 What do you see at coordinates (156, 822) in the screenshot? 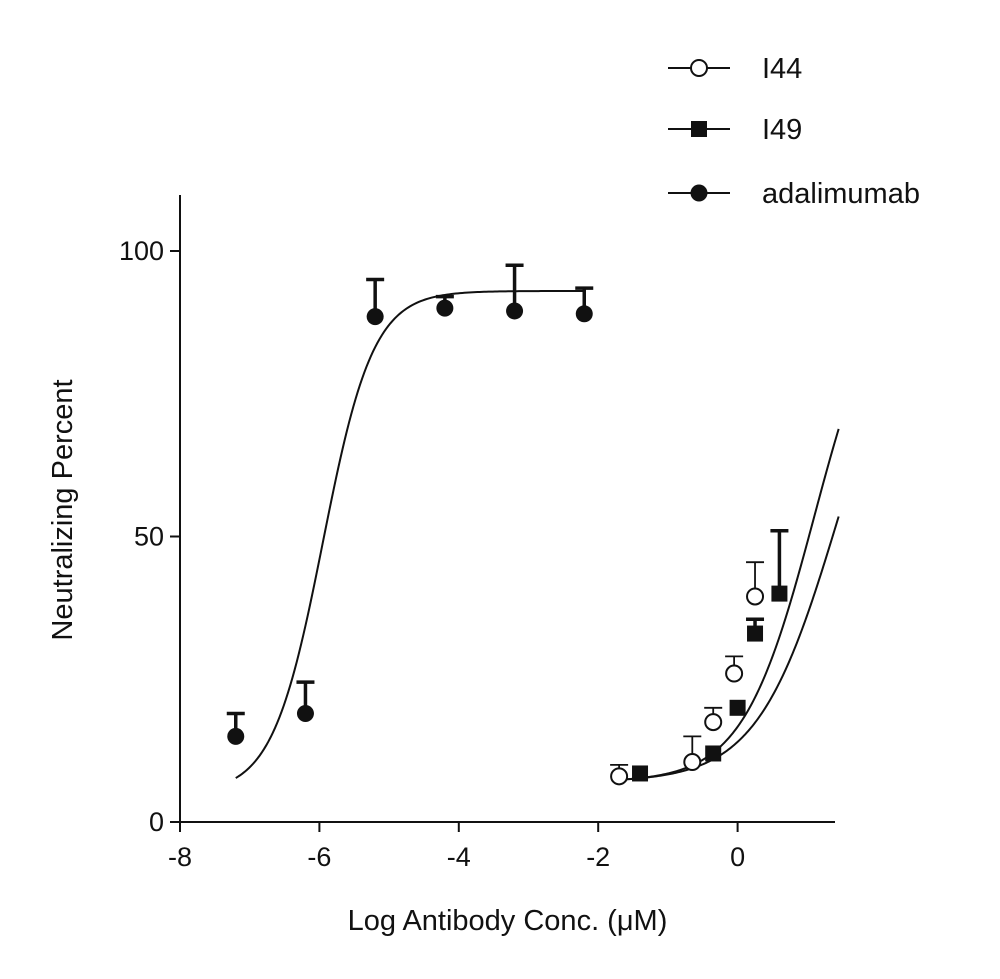
I see `y-tick-label: 0` at bounding box center [156, 822].